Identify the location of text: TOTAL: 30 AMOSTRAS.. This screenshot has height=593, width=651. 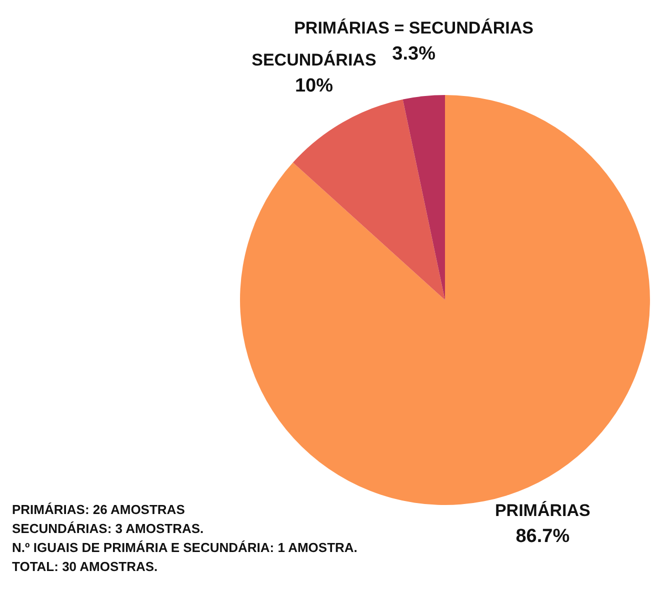
(85, 567).